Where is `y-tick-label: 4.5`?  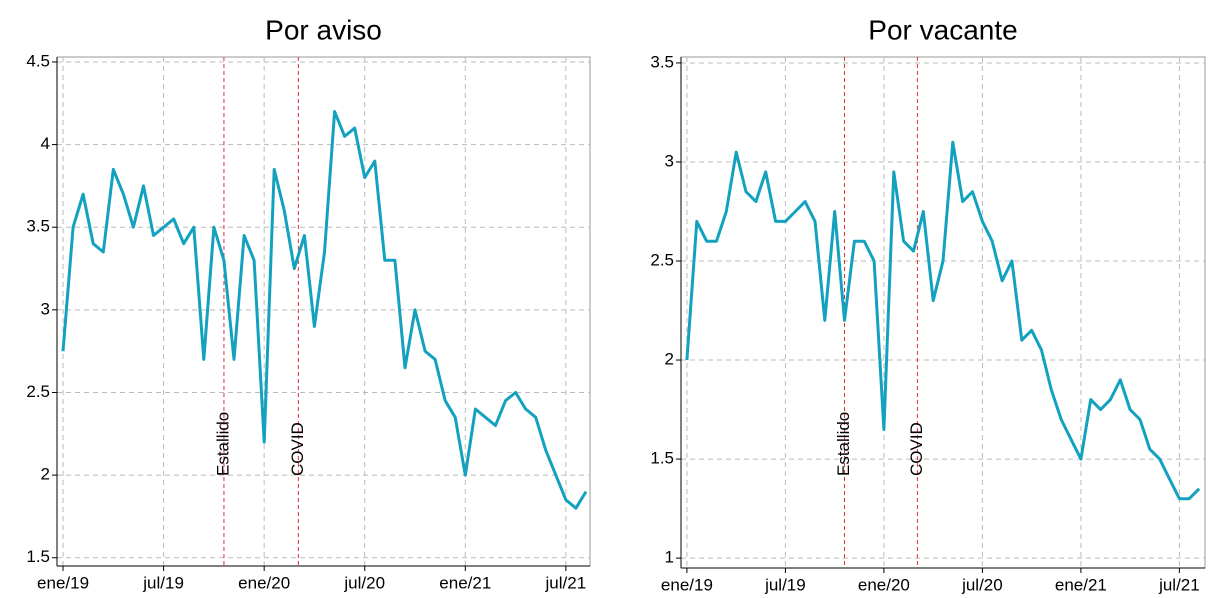 y-tick-label: 4.5 is located at coordinates (38, 60).